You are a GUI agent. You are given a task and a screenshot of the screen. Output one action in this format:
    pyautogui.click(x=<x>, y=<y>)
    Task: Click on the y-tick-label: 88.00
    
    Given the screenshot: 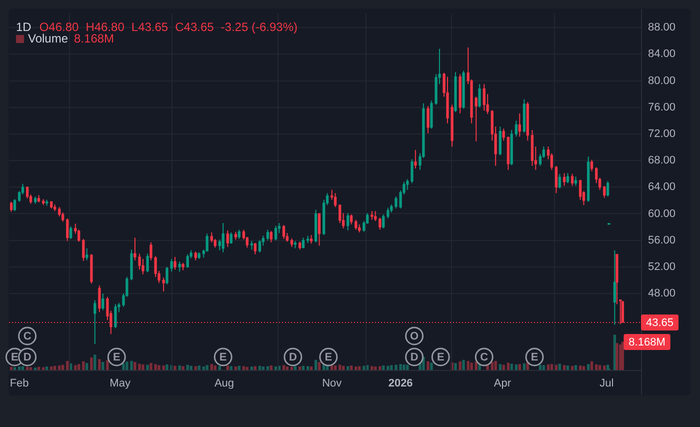 What is the action you would take?
    pyautogui.click(x=662, y=28)
    